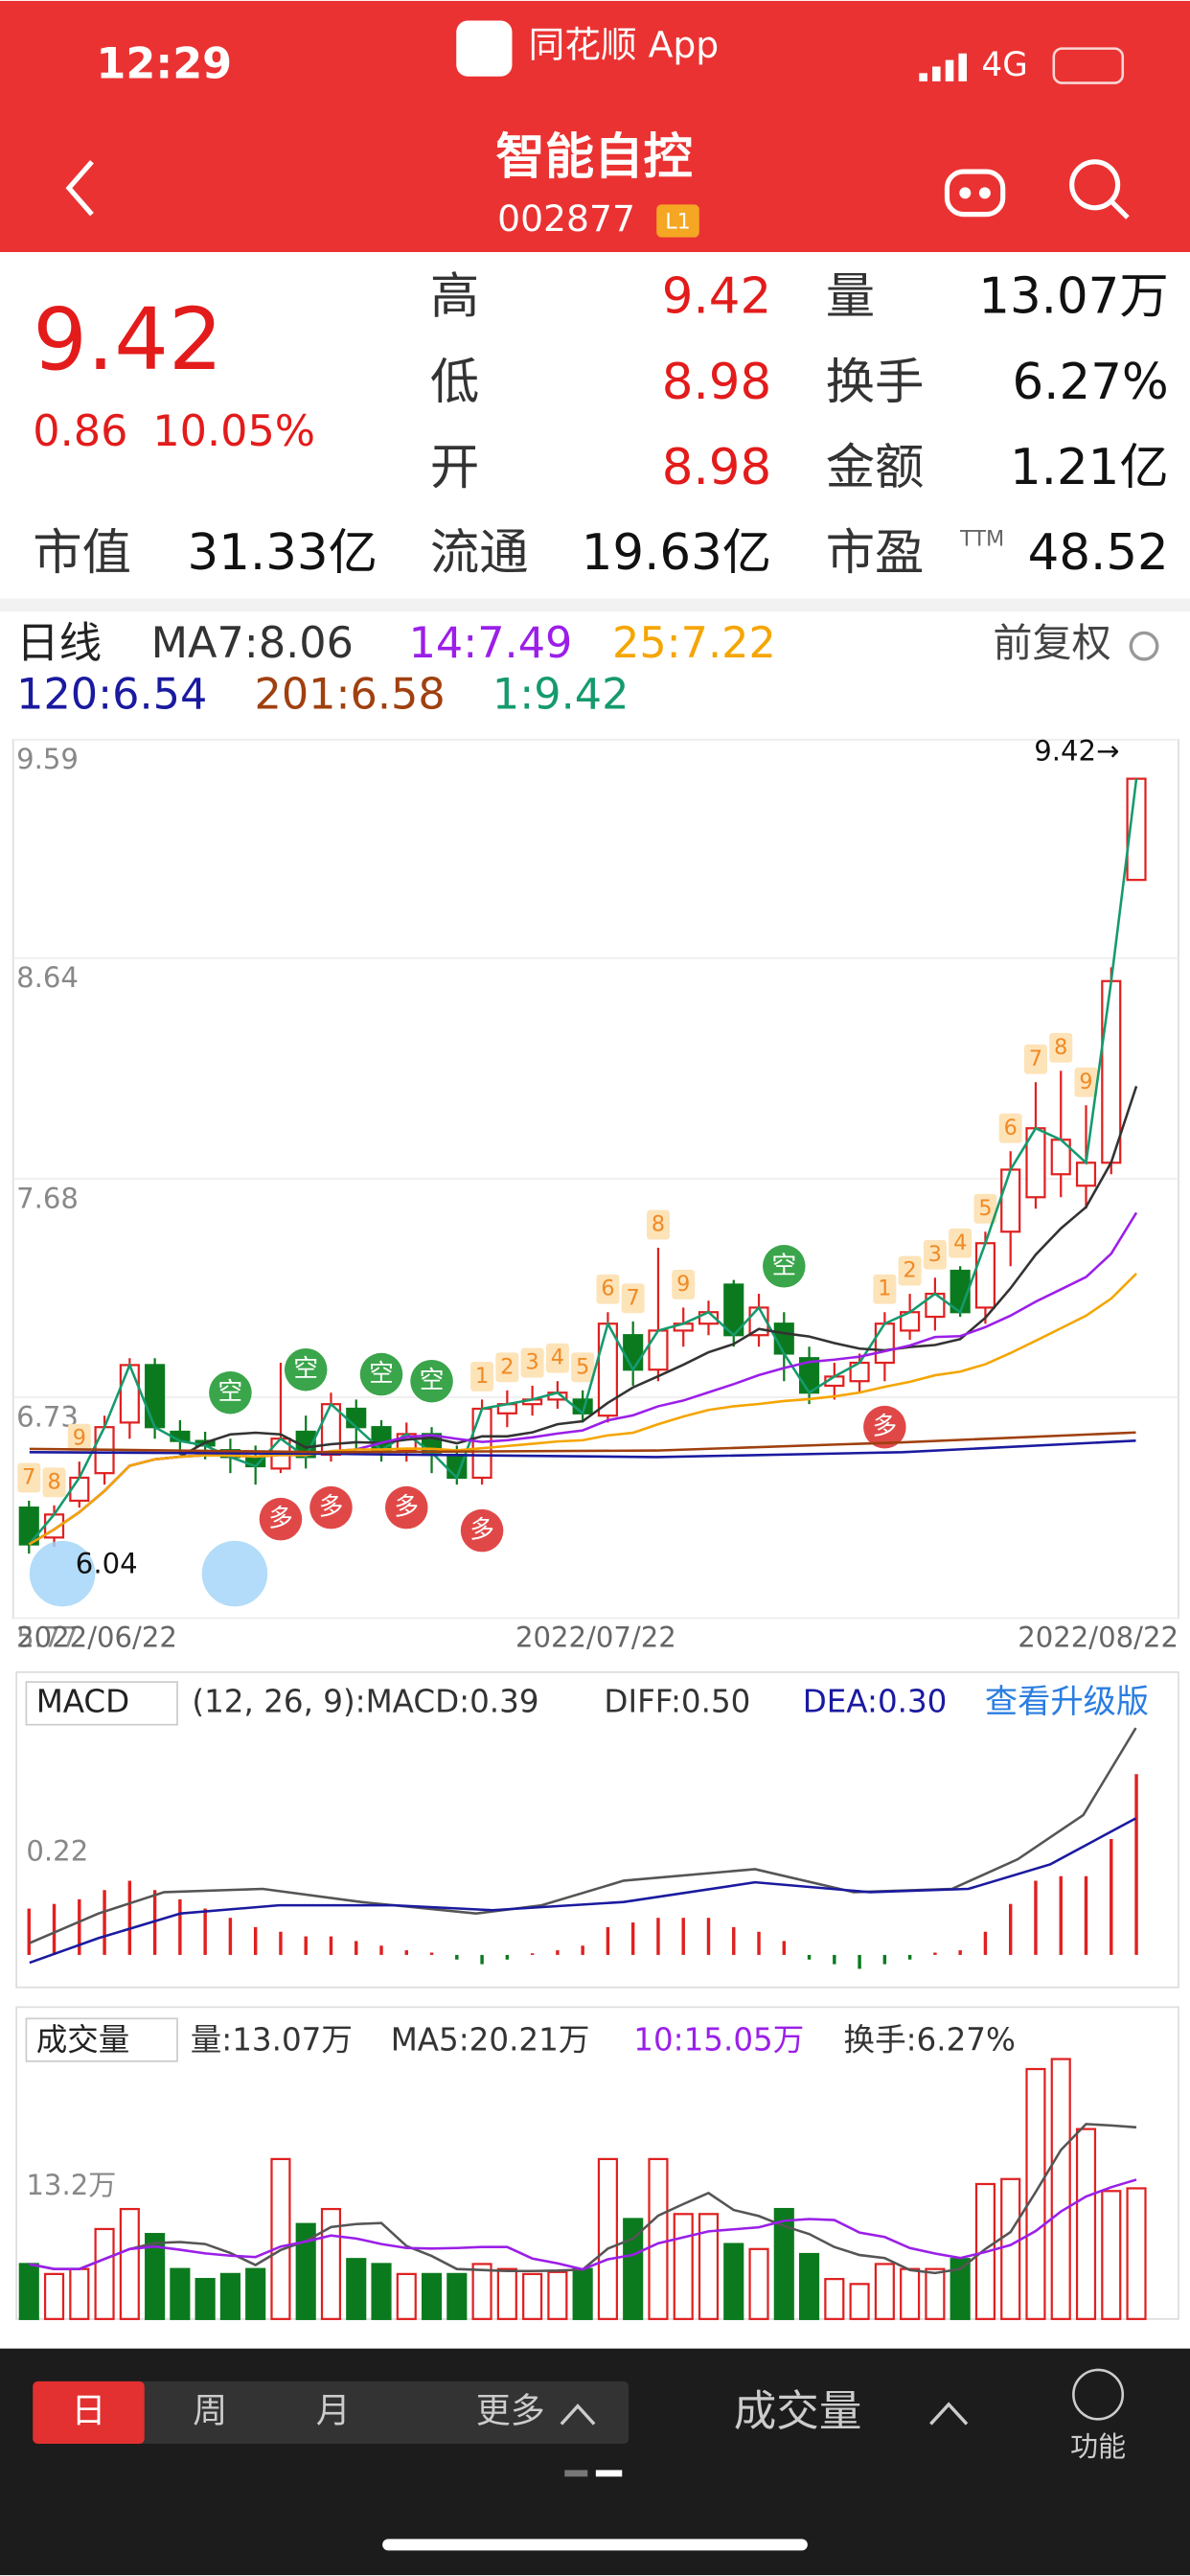 Image resolution: width=1190 pixels, height=2576 pixels. What do you see at coordinates (566, 218) in the screenshot?
I see `stock-code: 002877` at bounding box center [566, 218].